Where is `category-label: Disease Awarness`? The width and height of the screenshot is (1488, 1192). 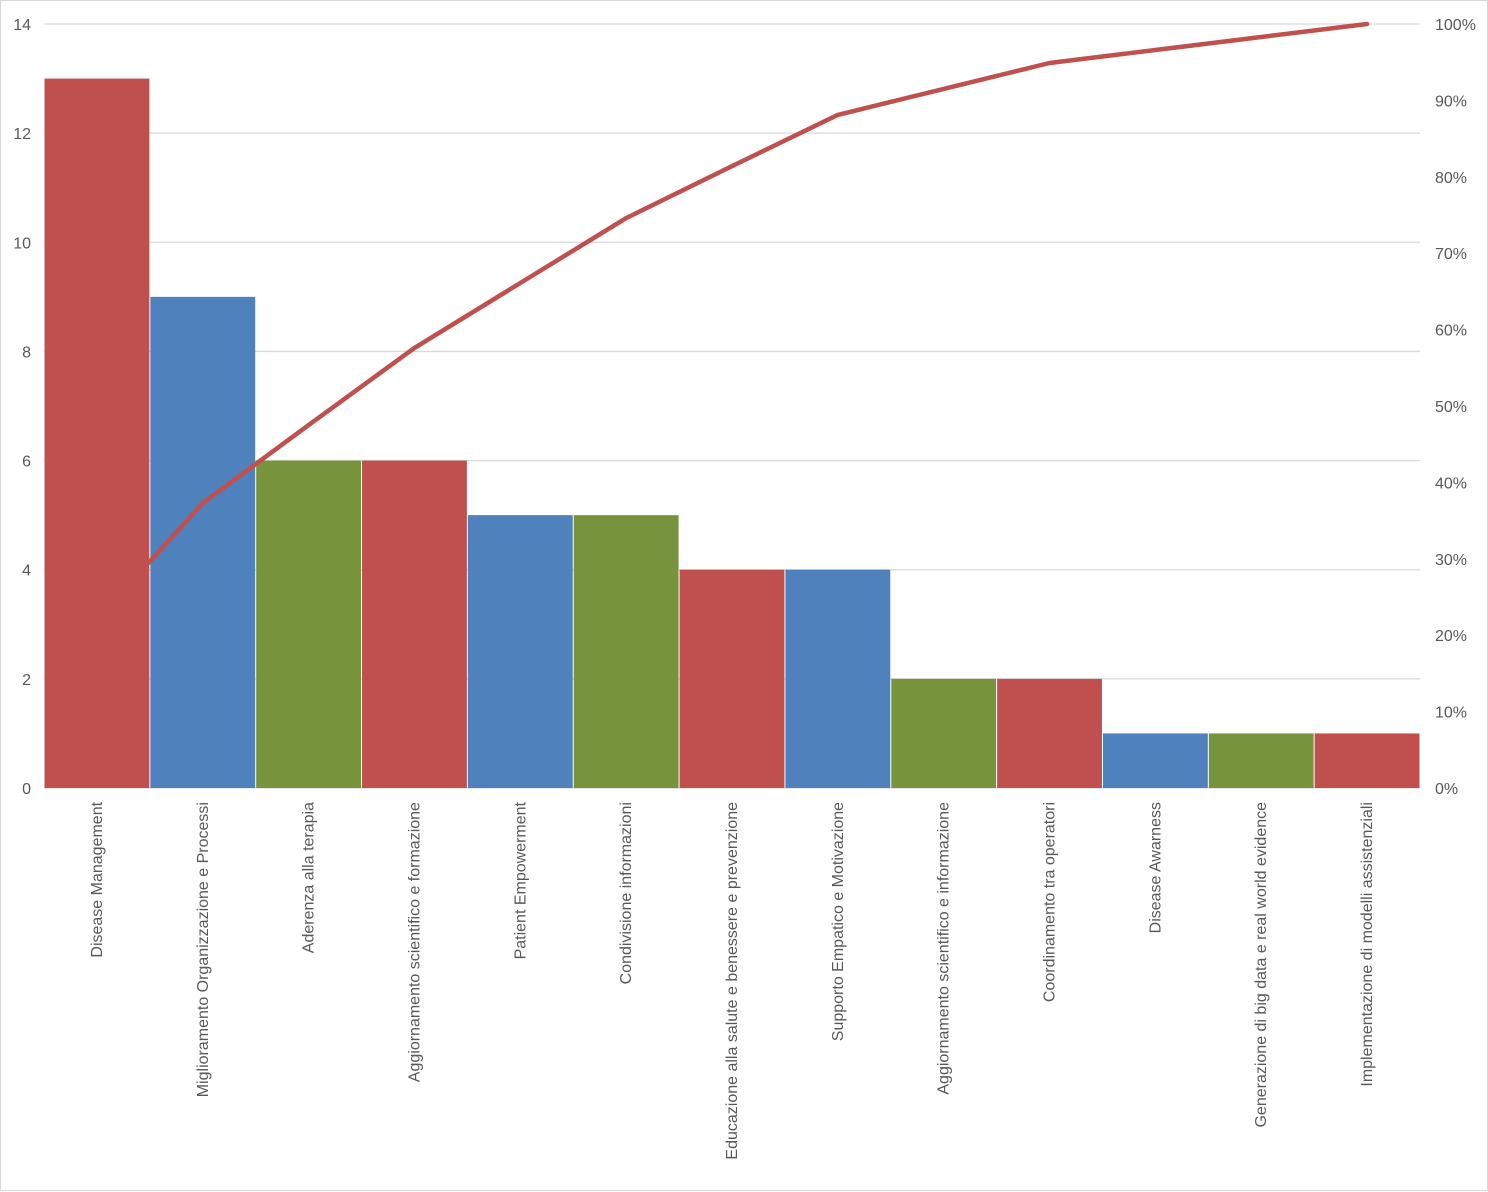
category-label: Disease Awarness is located at coordinates (1155, 867).